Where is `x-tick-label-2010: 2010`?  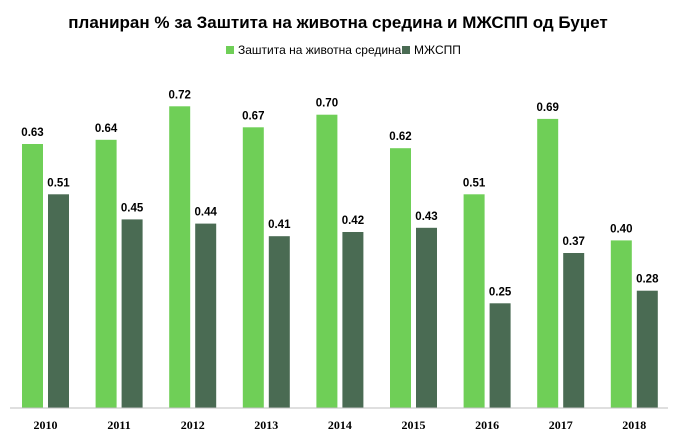 x-tick-label-2010: 2010 is located at coordinates (46, 425).